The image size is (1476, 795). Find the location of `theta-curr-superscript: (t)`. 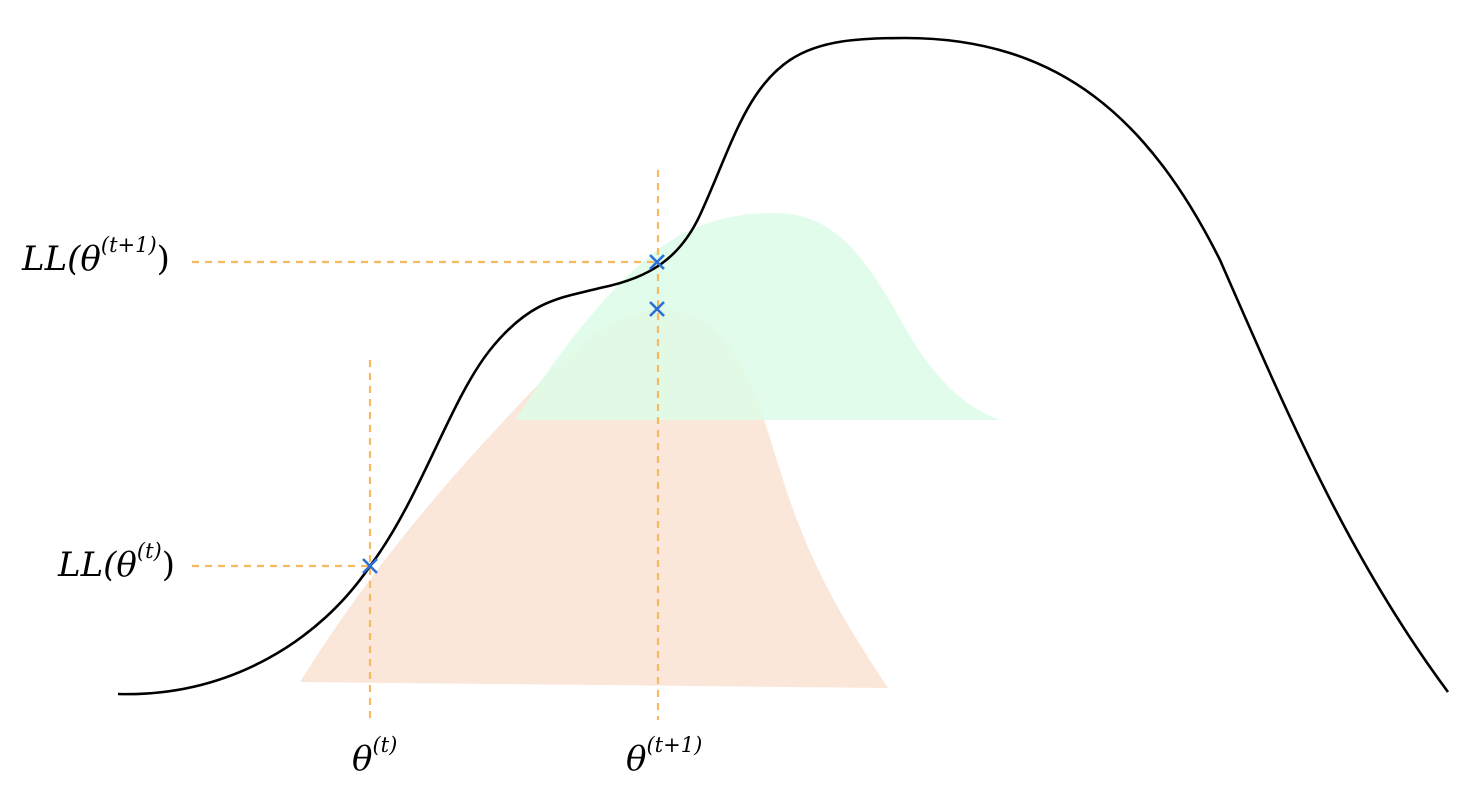

theta-curr-superscript: (t) is located at coordinates (385, 745).